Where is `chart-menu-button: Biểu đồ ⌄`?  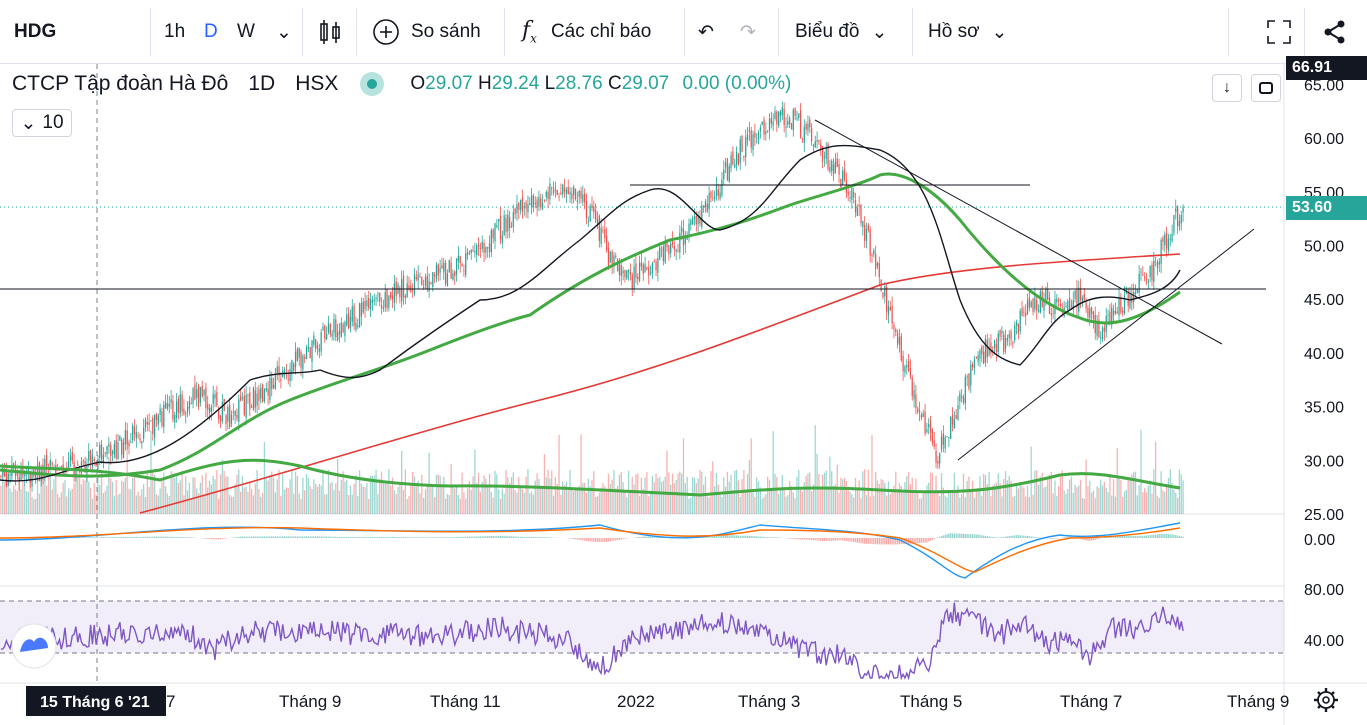
chart-menu-button: Biểu đồ ⌄ is located at coordinates (841, 32).